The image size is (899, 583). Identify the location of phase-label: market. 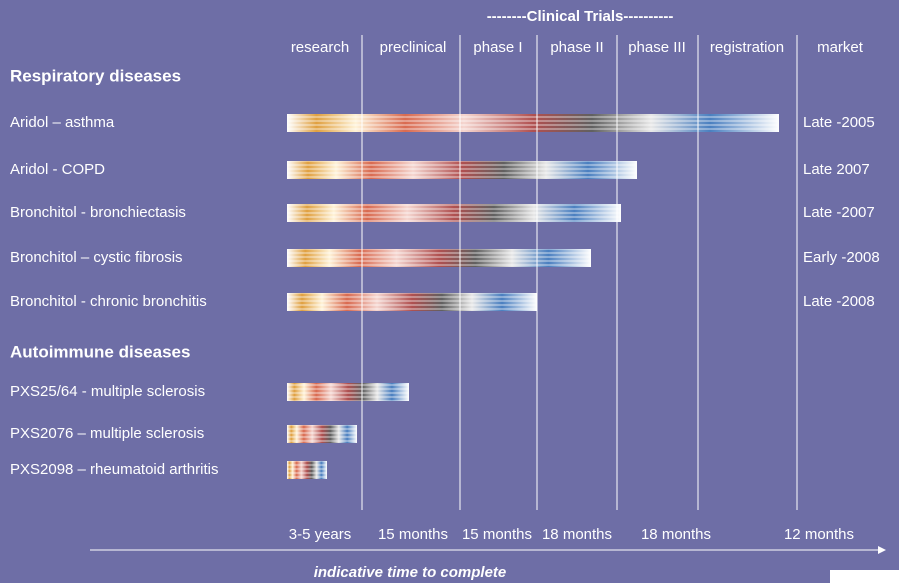
(840, 47).